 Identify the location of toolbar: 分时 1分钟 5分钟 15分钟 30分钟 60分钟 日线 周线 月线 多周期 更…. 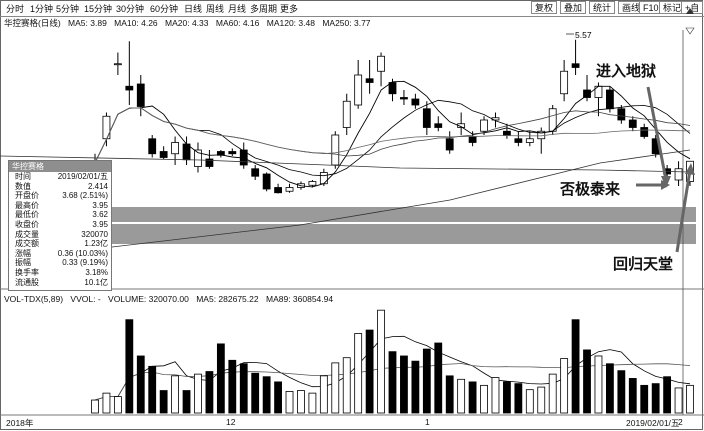
(352, 8).